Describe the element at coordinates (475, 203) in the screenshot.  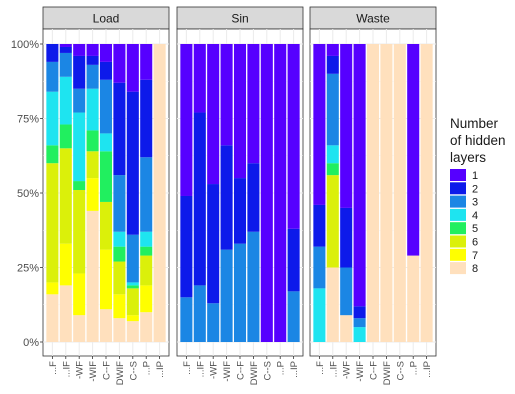
I see `legend-label: 3` at that location.